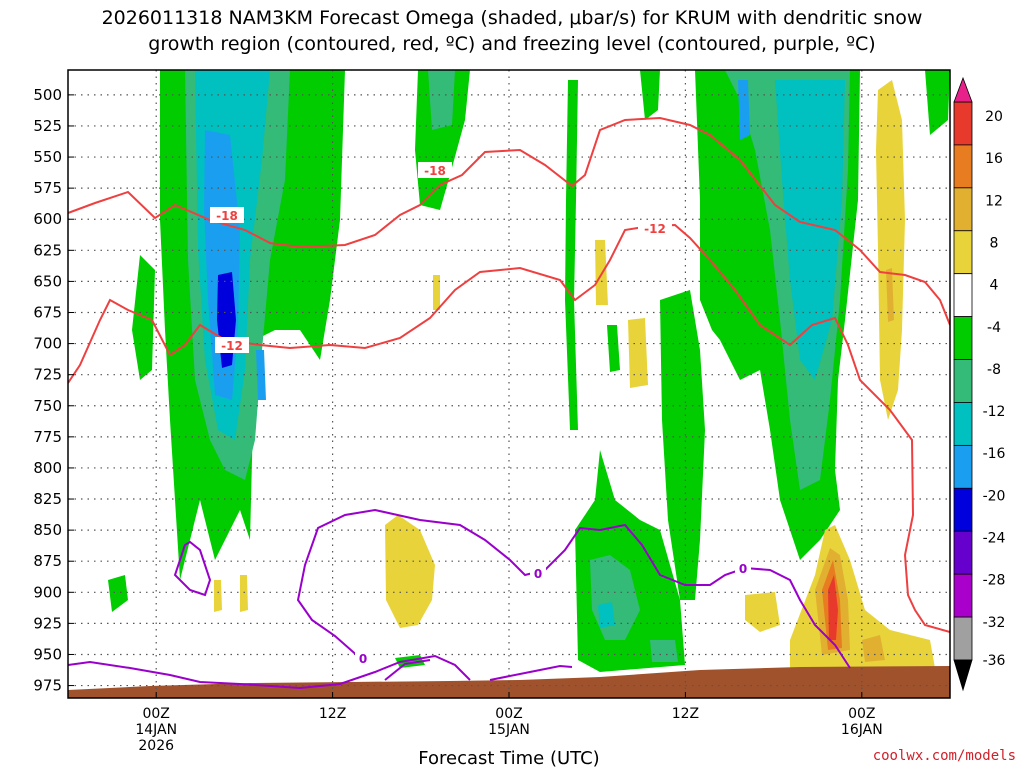 This screenshot has height=768, width=1024. What do you see at coordinates (937, 102) in the screenshot?
I see `omega-region-right-top` at bounding box center [937, 102].